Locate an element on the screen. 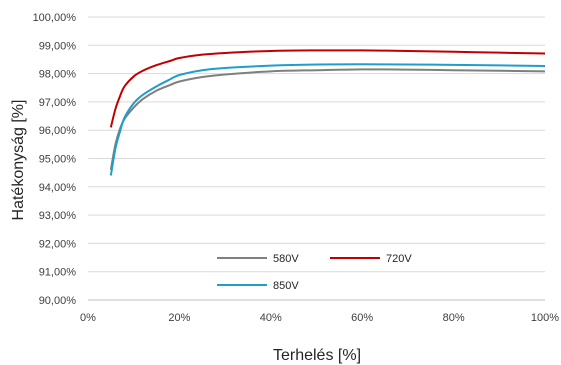  legend-label-720v: 720V is located at coordinates (399, 259).